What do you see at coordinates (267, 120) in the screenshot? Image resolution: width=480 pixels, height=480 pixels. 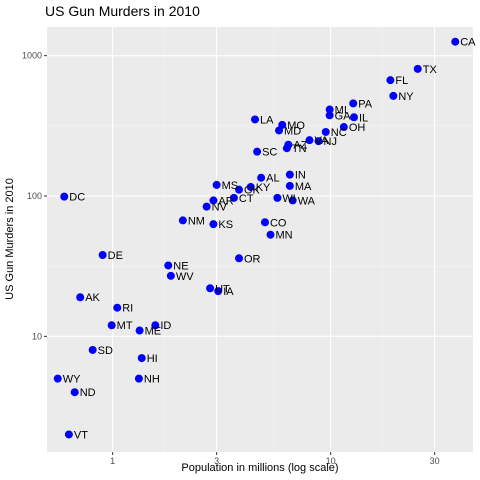 I see `point-label-la: LA` at bounding box center [267, 120].